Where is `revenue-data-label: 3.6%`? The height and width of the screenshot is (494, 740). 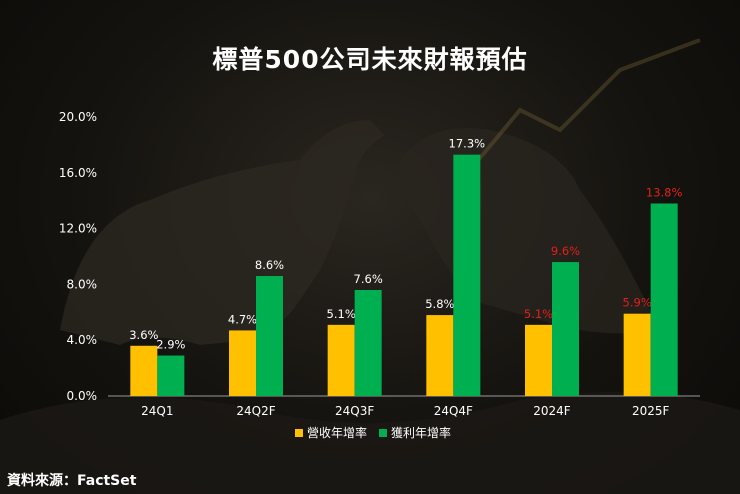 revenue-data-label: 3.6% is located at coordinates (143, 335).